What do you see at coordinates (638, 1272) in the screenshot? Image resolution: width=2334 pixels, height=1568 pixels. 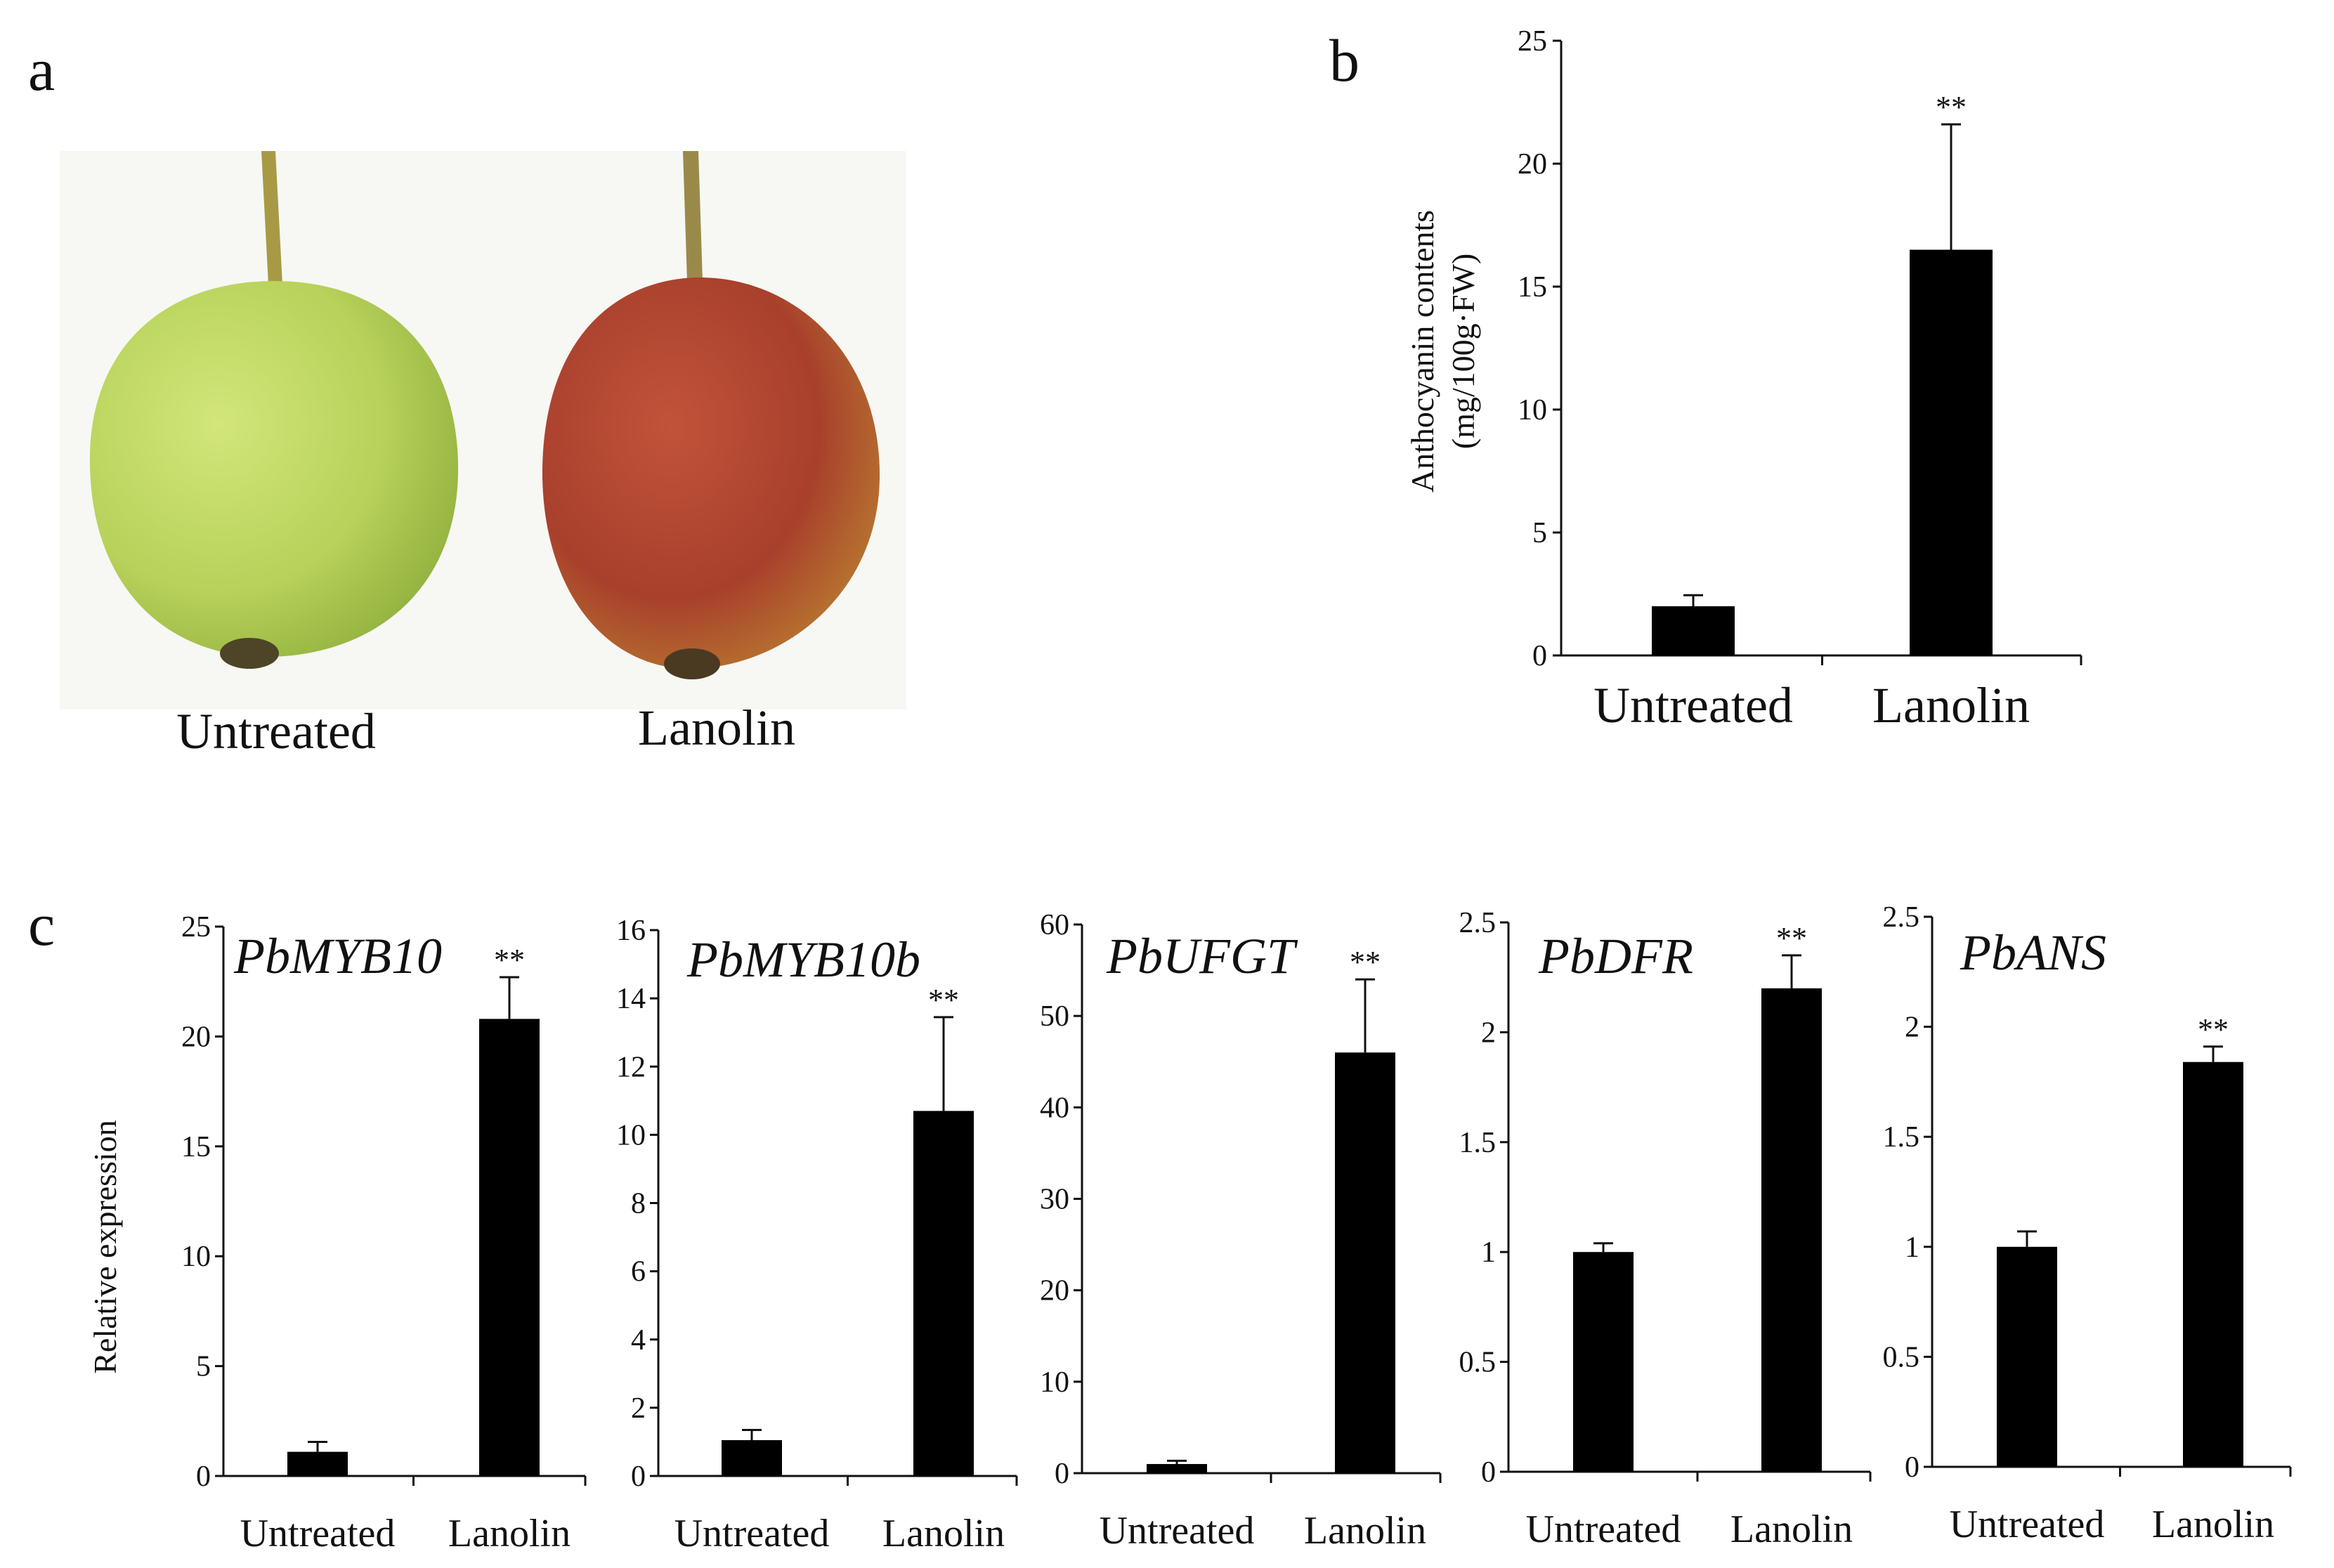 I see `chart-c2-ytick-label: 6` at bounding box center [638, 1272].